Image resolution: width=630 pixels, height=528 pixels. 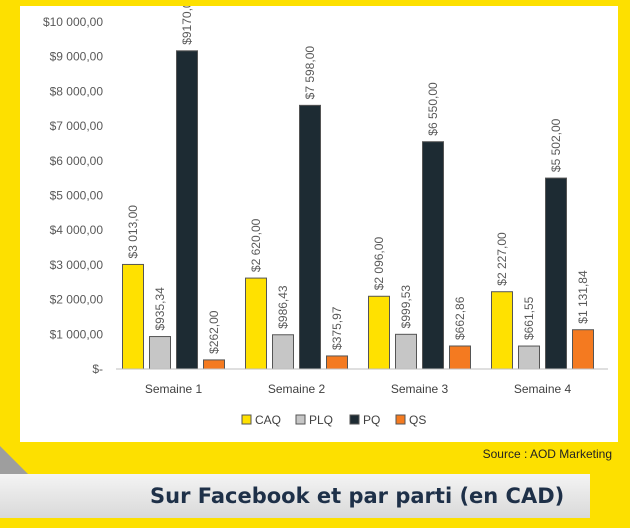 What do you see at coordinates (379, 264) in the screenshot?
I see `data-label: $2 096,00` at bounding box center [379, 264].